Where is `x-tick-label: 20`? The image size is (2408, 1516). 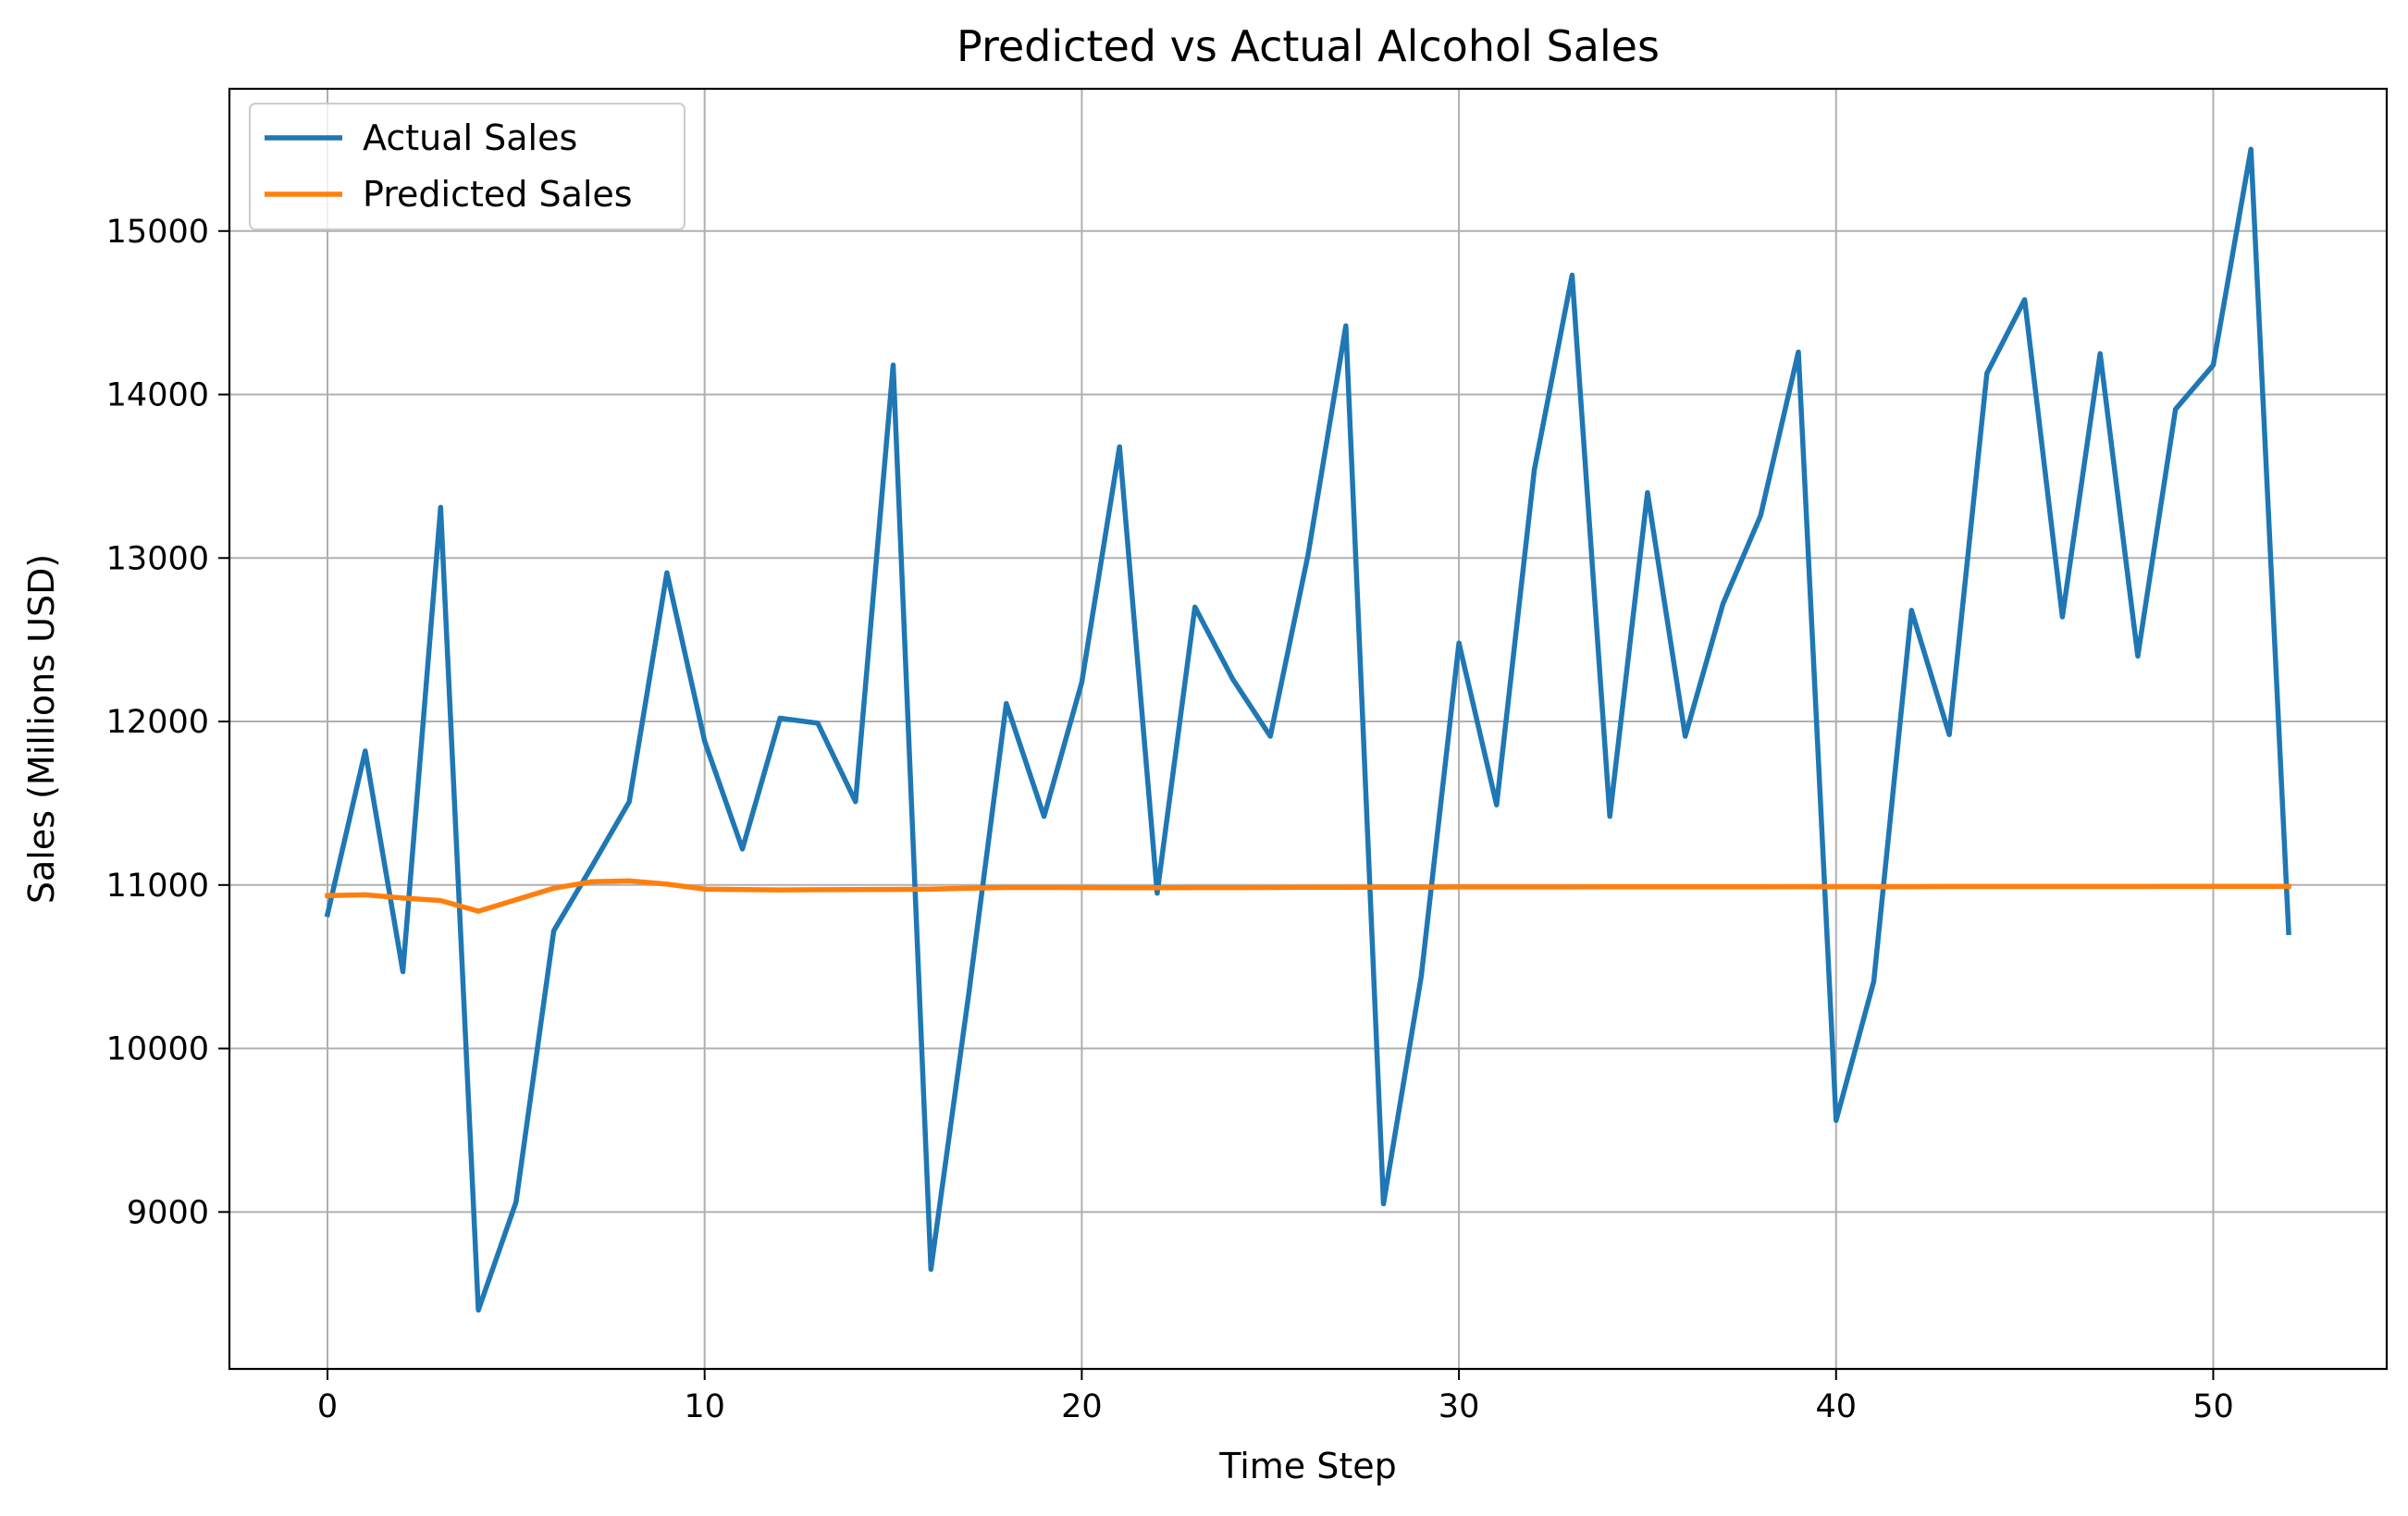
x-tick-label: 20 is located at coordinates (1082, 1407).